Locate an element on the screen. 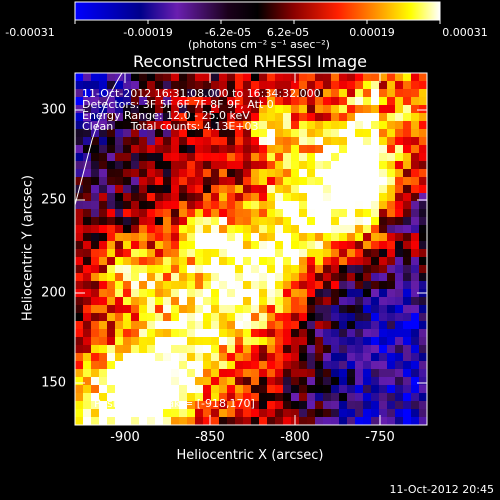 The width and height of the screenshot is (500, 500). info-clean: Clean Total counts: 4.13E+03 is located at coordinates (170, 126).